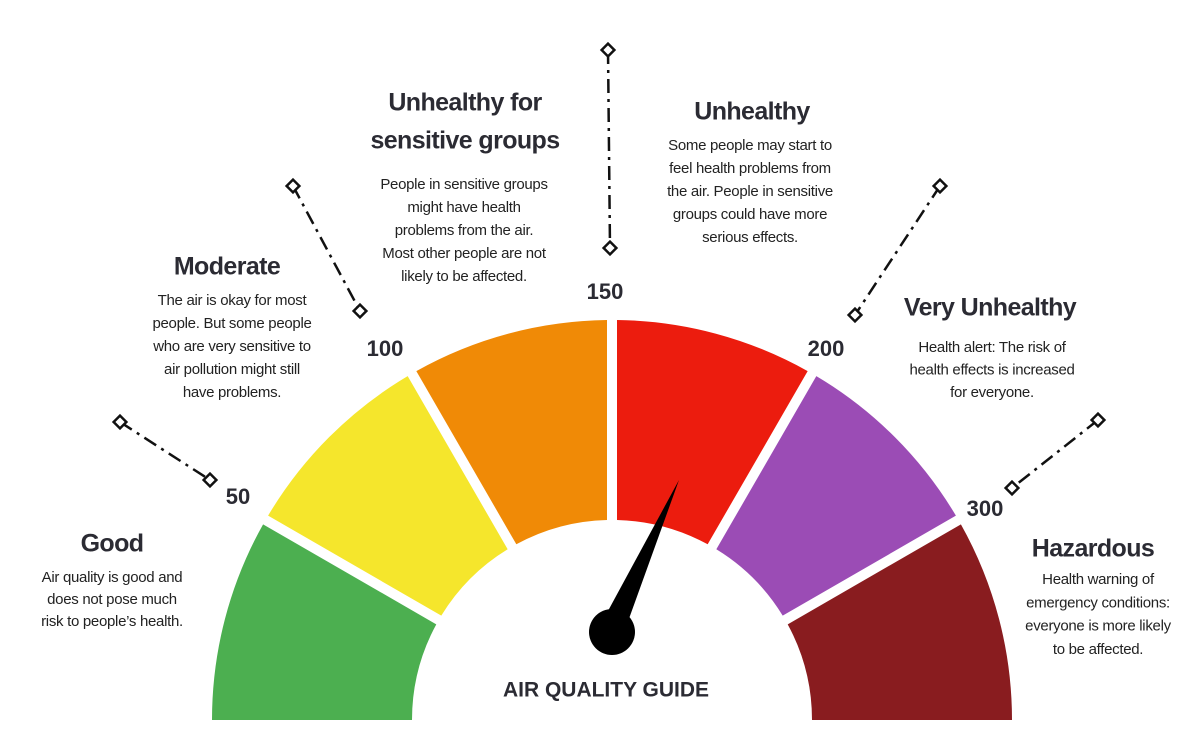 The width and height of the screenshot is (1200, 751). Describe the element at coordinates (992, 347) in the screenshot. I see `level-description: Health alert: The risk of` at that location.